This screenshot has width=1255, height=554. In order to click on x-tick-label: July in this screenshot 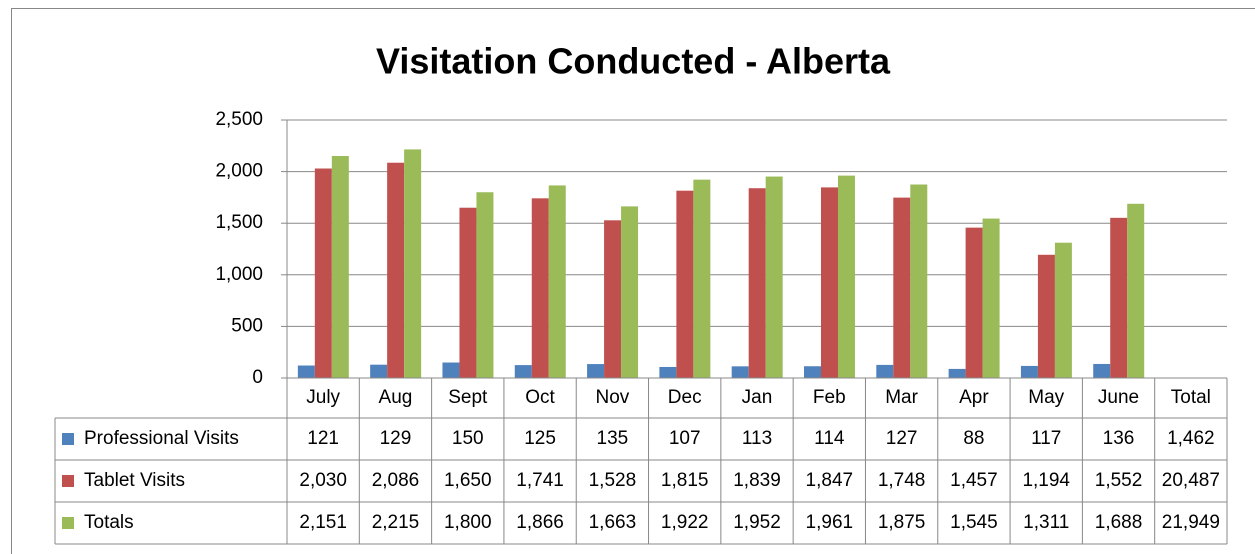, I will do `click(323, 397)`.